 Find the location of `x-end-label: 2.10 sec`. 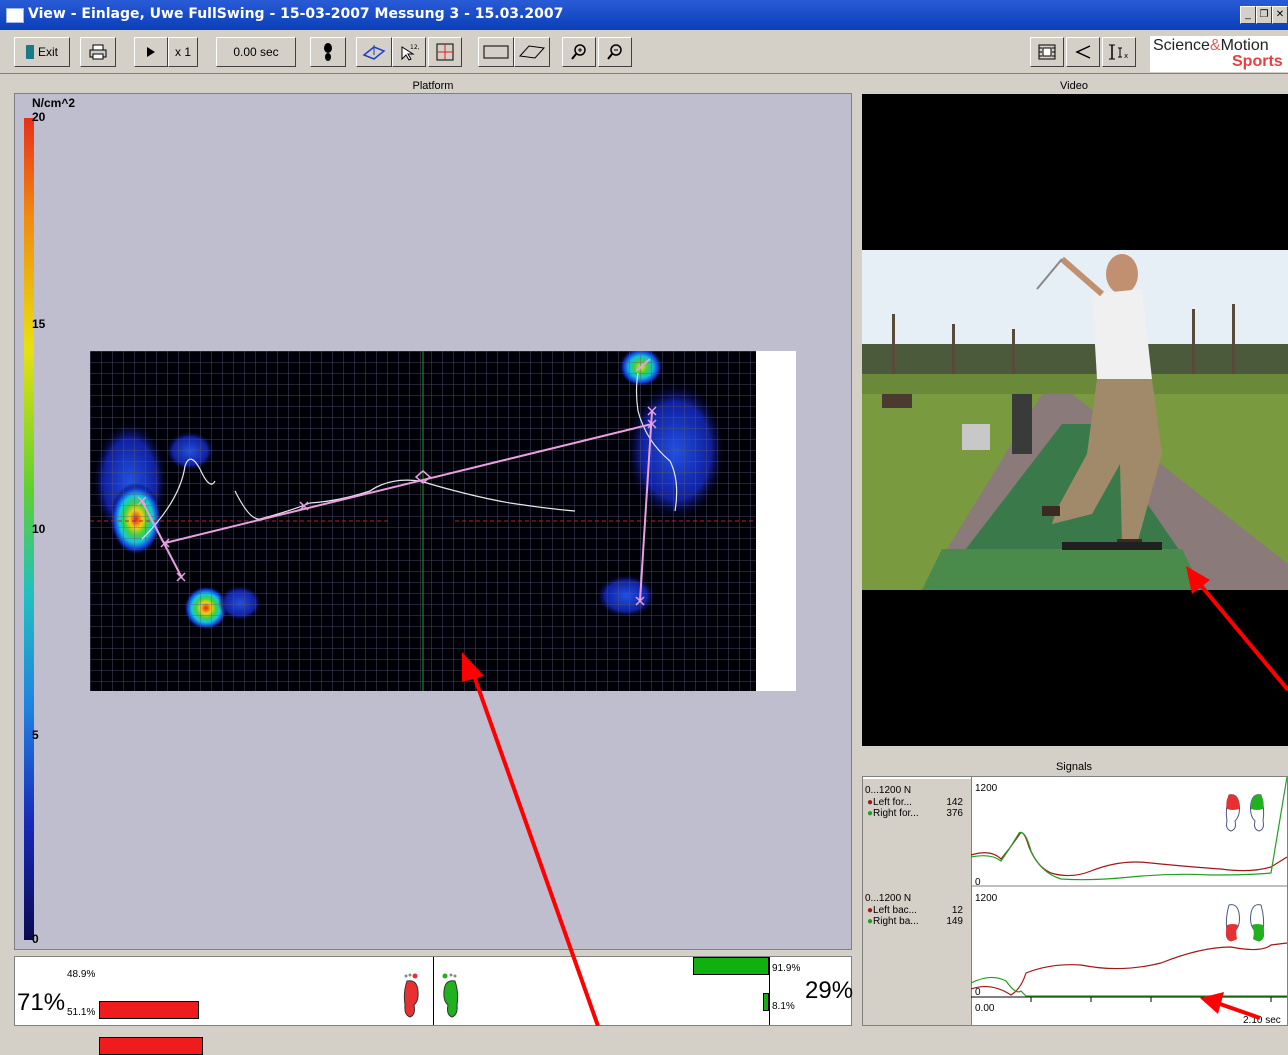

x-end-label: 2.10 sec is located at coordinates (1262, 1020).